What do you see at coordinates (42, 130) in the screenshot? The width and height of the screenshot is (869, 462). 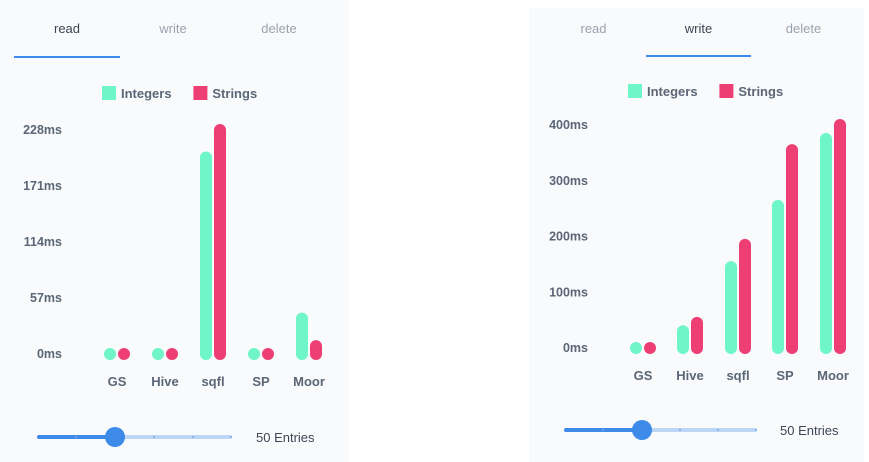 I see `y-tick-label: 228ms` at bounding box center [42, 130].